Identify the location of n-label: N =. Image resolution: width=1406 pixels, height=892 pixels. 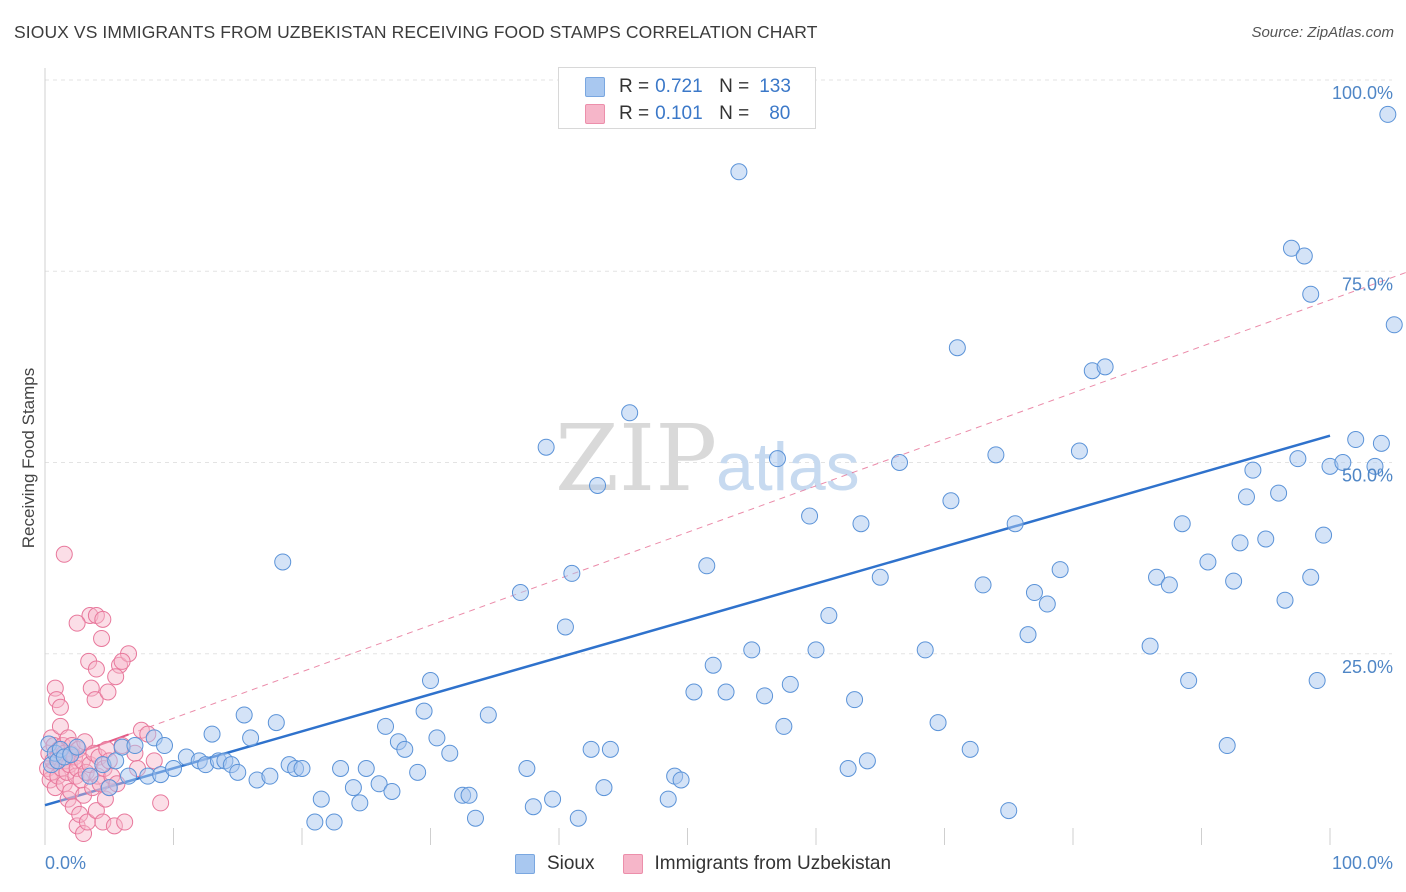
(734, 86).